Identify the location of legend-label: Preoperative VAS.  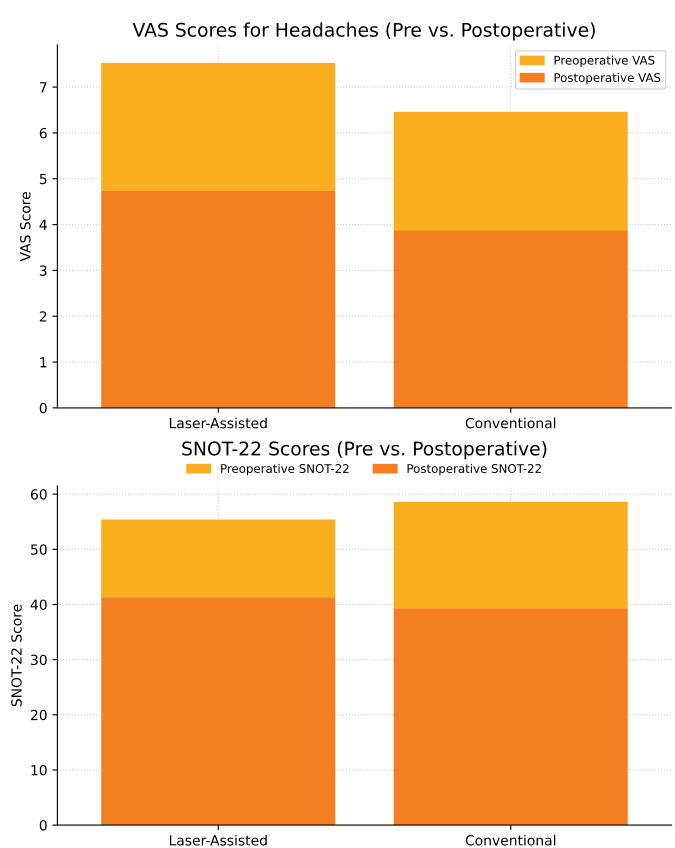
(604, 61).